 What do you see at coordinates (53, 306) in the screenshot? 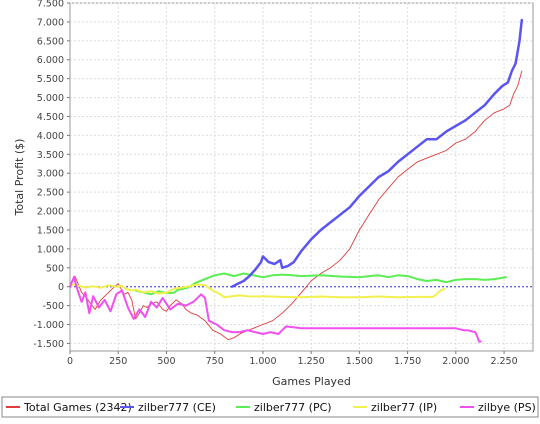
I see `y-tick-label: -500` at bounding box center [53, 306].